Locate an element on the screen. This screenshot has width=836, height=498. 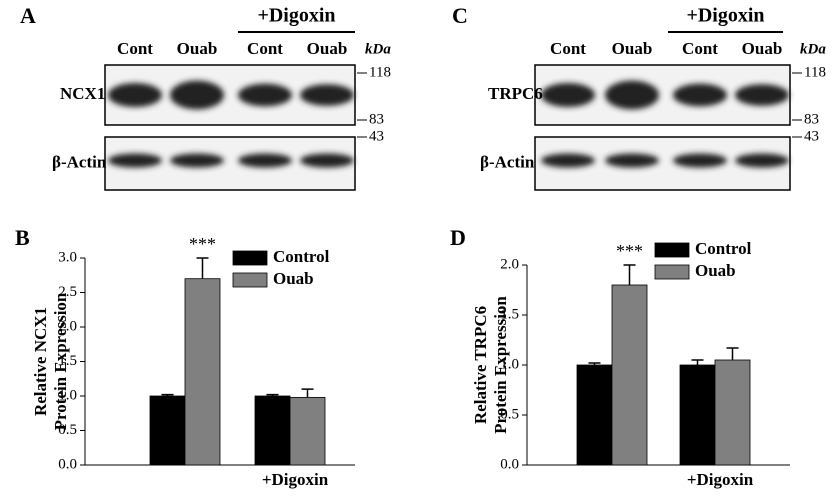
y-axis-label: Relative NCX1 is located at coordinates (40, 361).